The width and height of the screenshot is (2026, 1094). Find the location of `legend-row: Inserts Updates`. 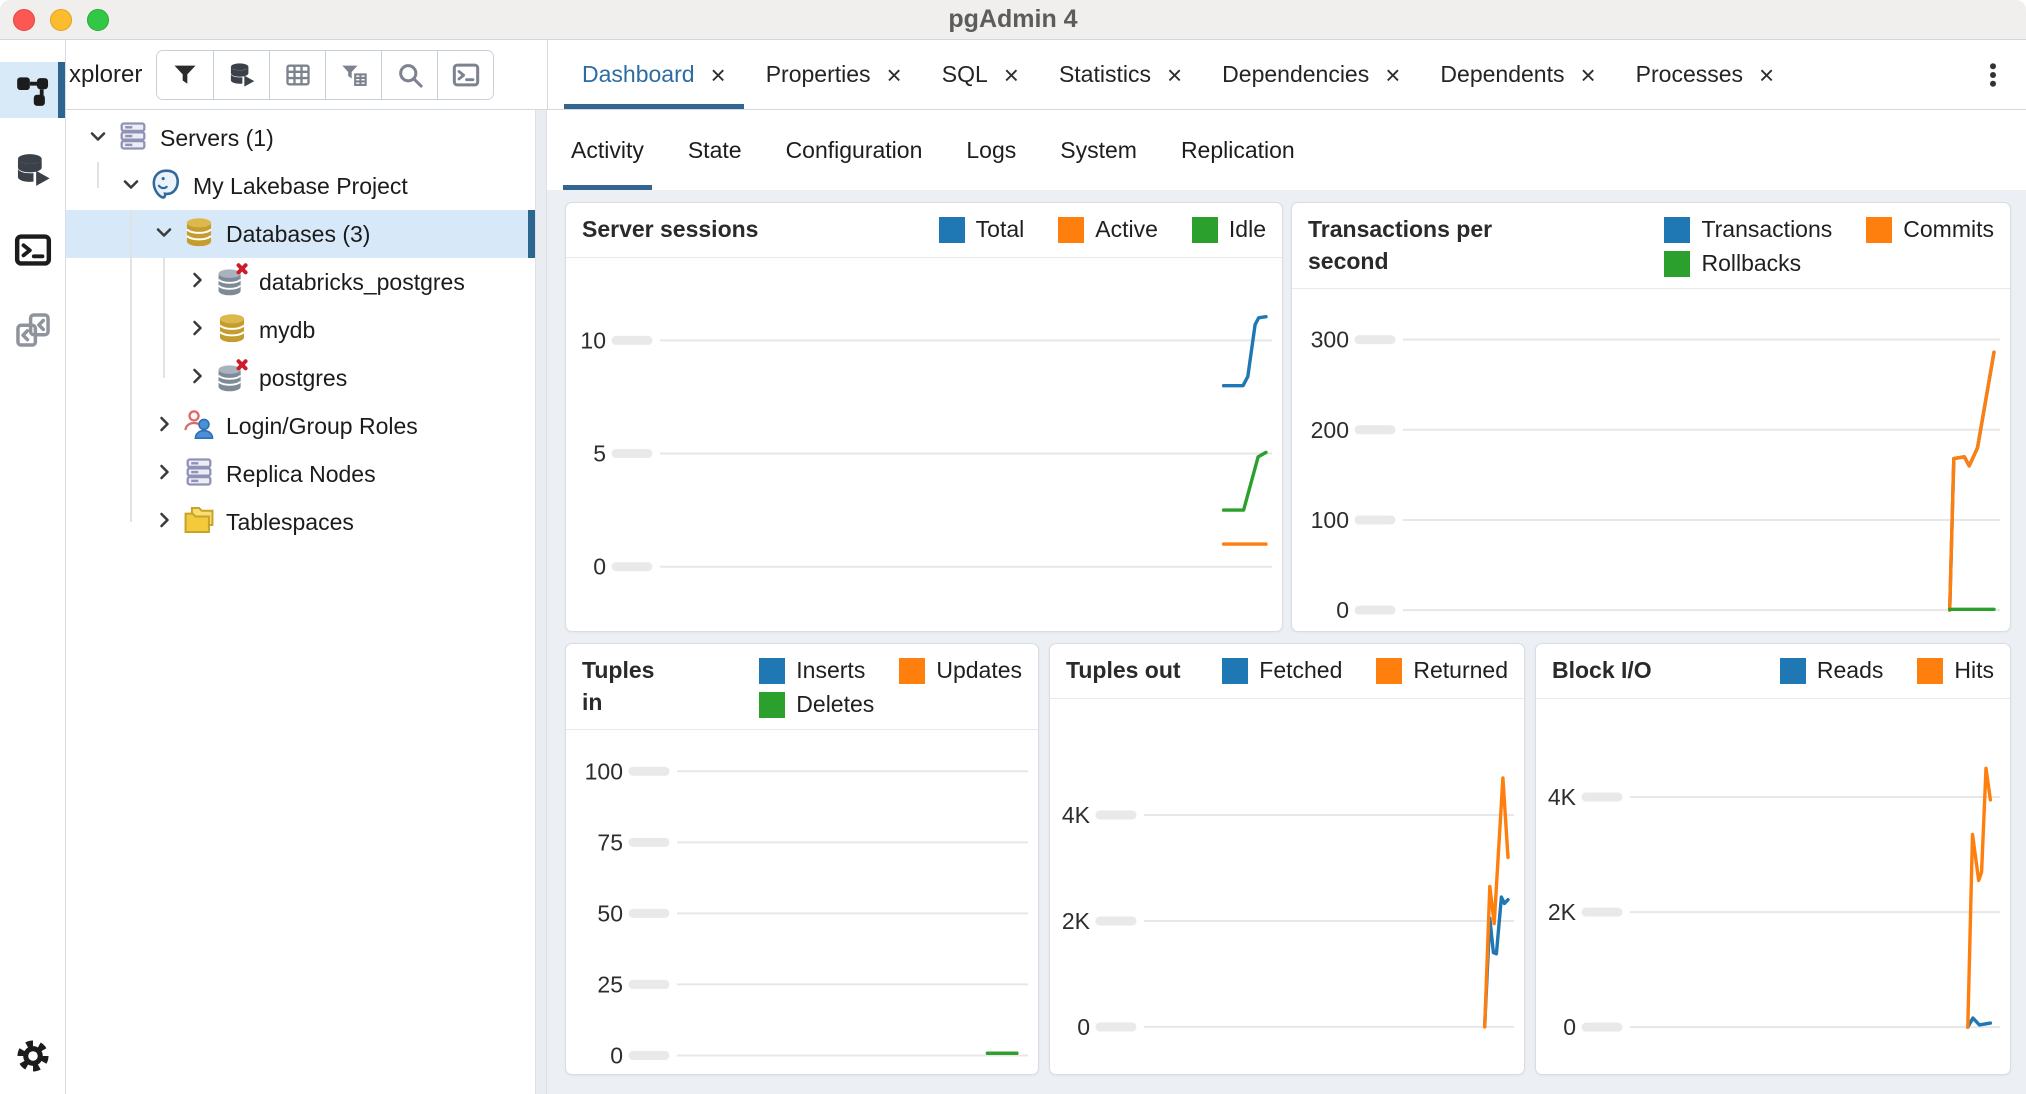

legend-row: Inserts Updates is located at coordinates (890, 670).